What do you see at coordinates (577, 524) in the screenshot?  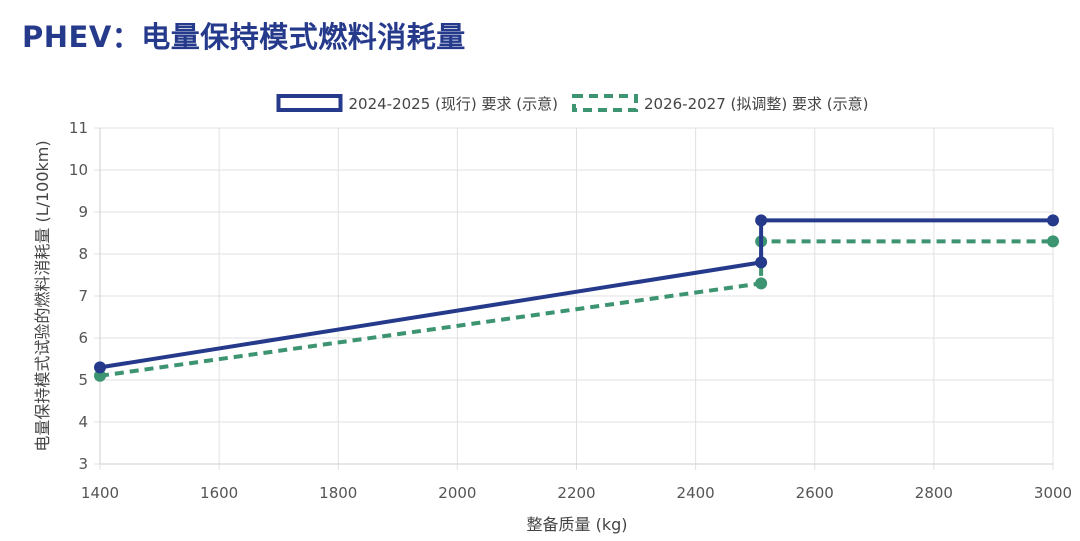 I see `x-axis-title: 整备质量 (kg)` at bounding box center [577, 524].